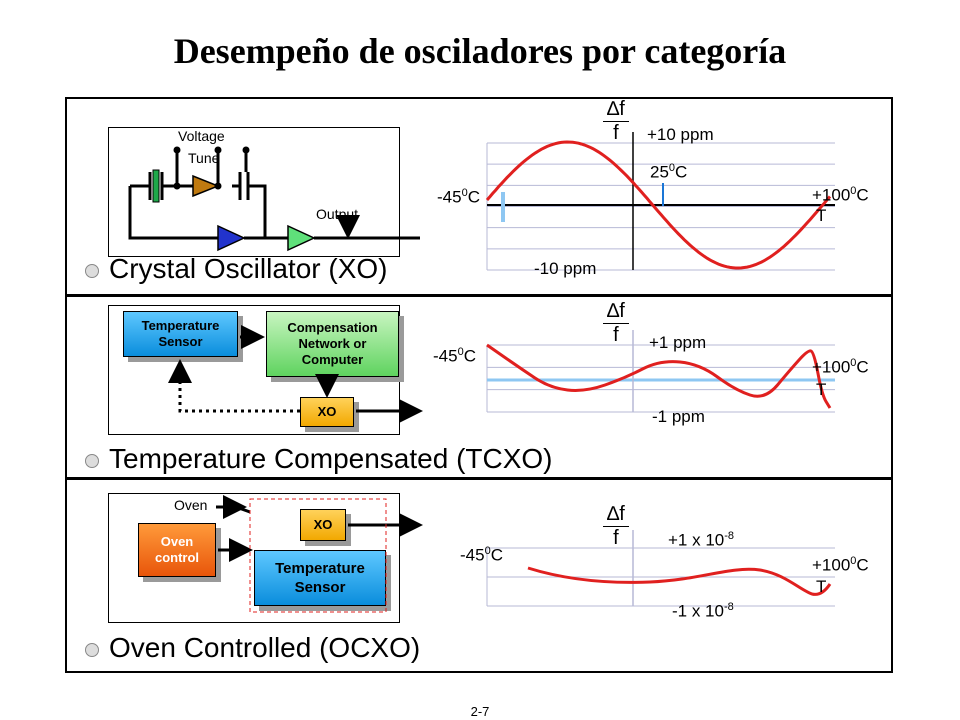 The width and height of the screenshot is (960, 720). Describe the element at coordinates (669, 172) in the screenshot. I see `chart1-mid-label: 250C` at that location.